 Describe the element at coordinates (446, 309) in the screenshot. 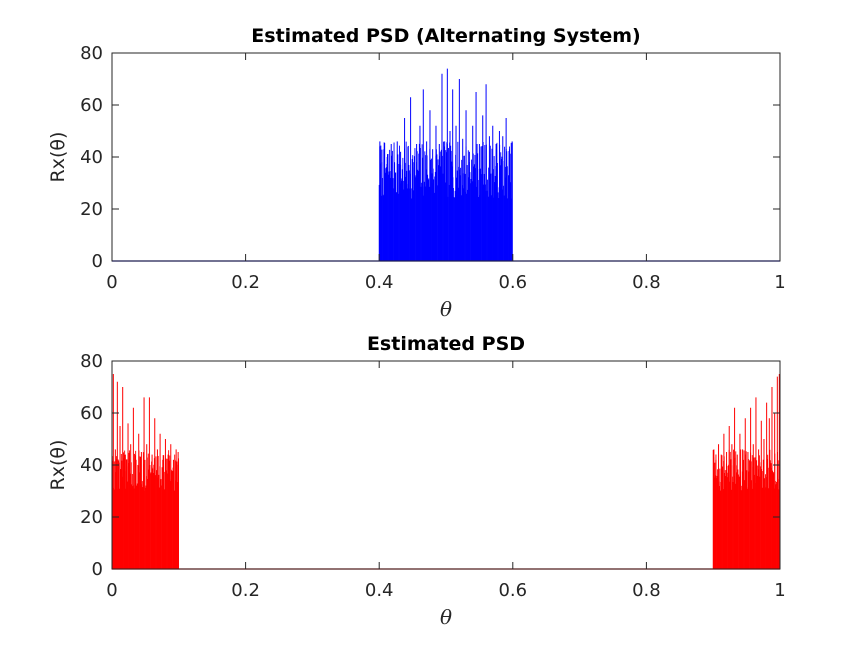

I see `x-axis-label-top: θ` at that location.